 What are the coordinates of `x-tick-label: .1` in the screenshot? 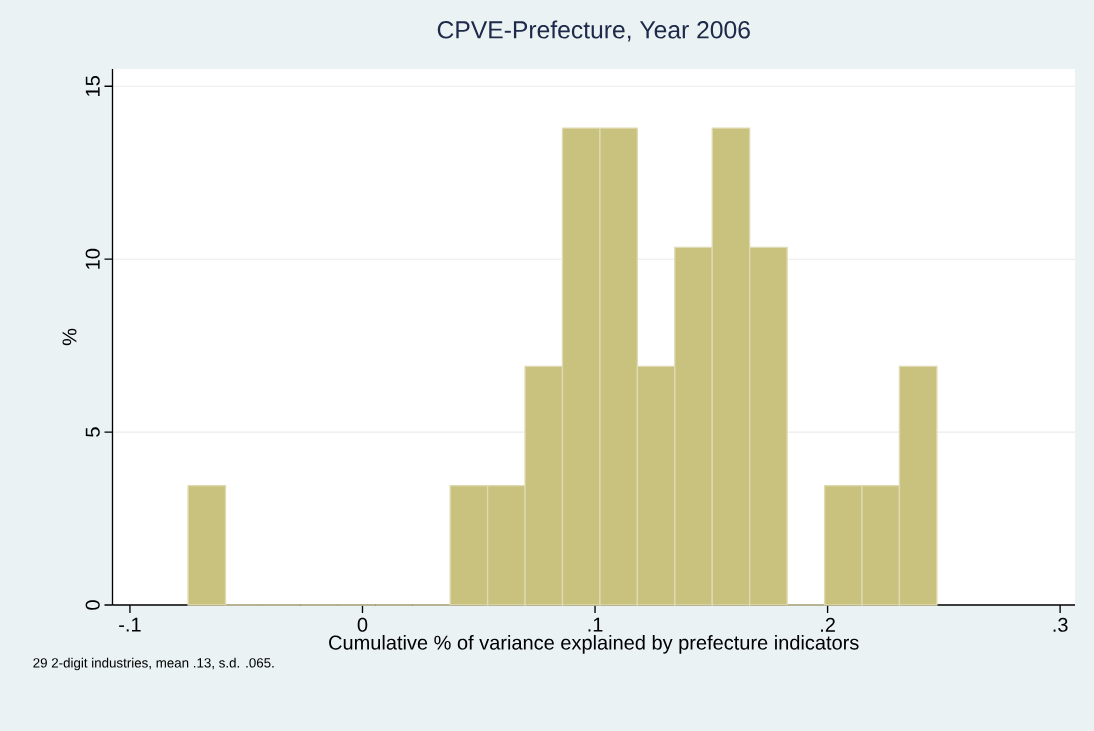 It's located at (595, 624).